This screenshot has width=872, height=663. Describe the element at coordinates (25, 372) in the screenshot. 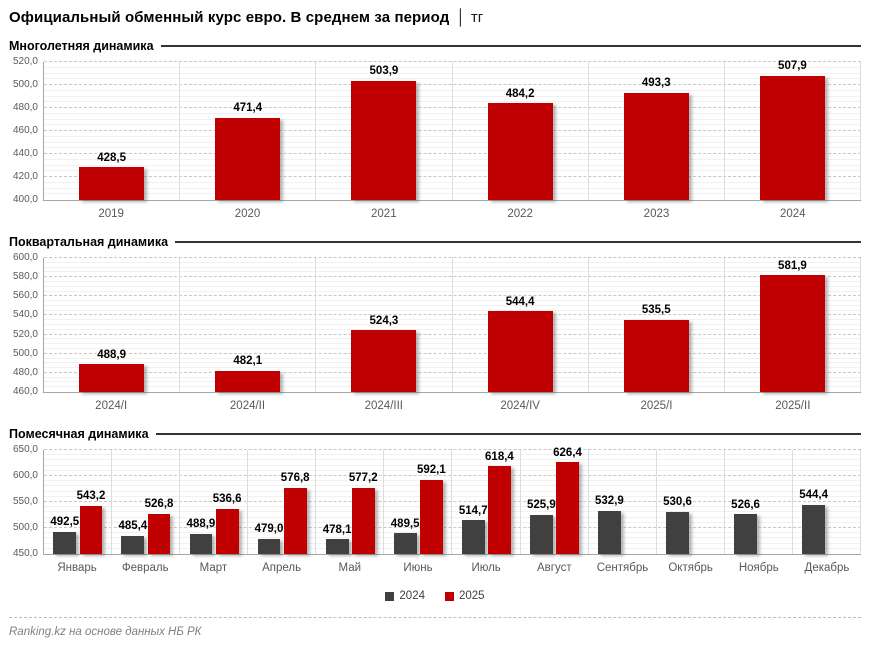

I see `y-axis-tick-label: 480,0` at that location.